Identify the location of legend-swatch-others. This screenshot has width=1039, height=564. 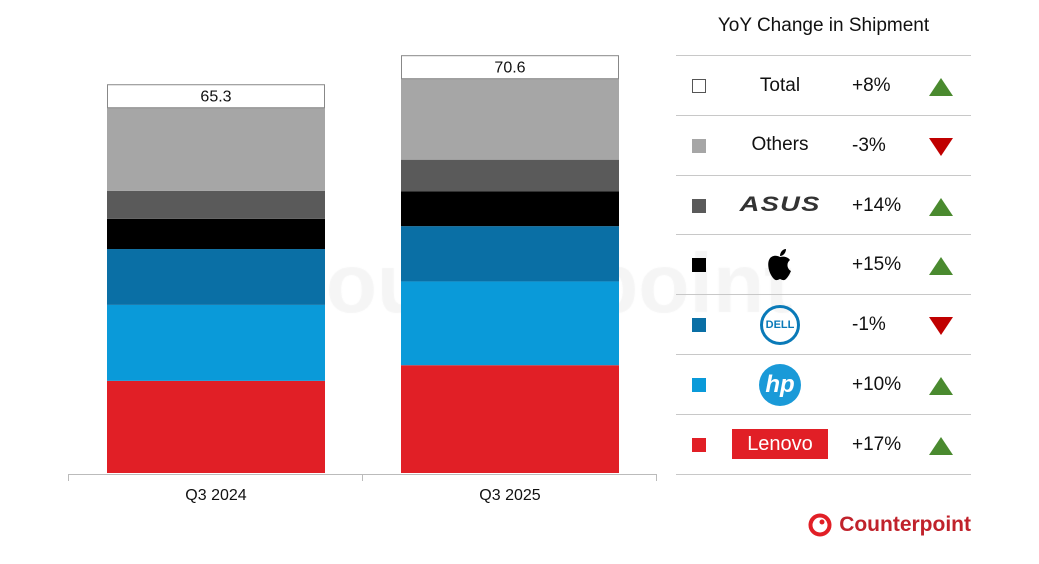
(699, 145).